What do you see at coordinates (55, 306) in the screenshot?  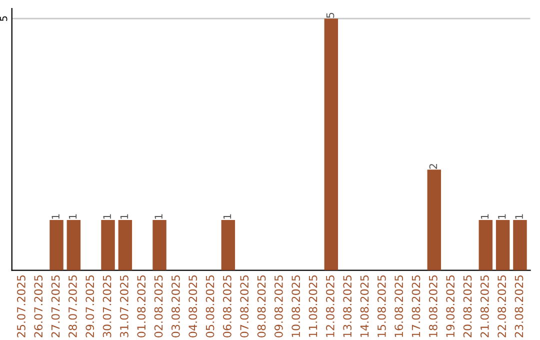 I see `x-tick-label: 27.07.2025` at bounding box center [55, 306].